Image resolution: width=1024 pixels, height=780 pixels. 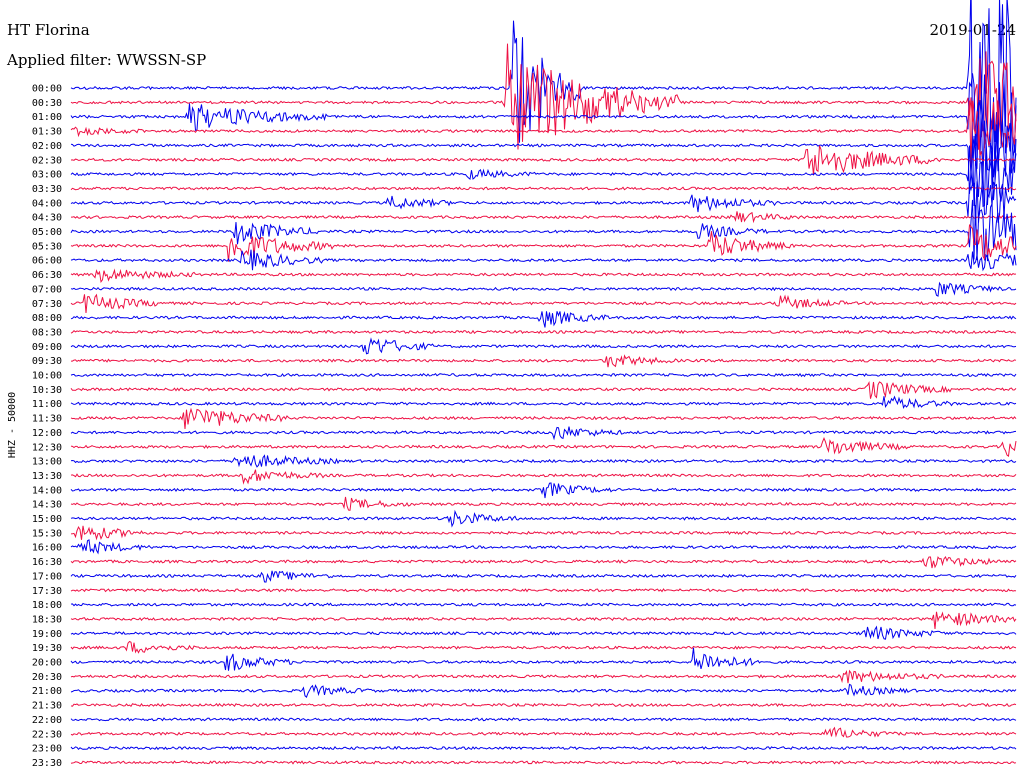 What do you see at coordinates (47, 246) in the screenshot?
I see `time-tick-label: 05:30` at bounding box center [47, 246].